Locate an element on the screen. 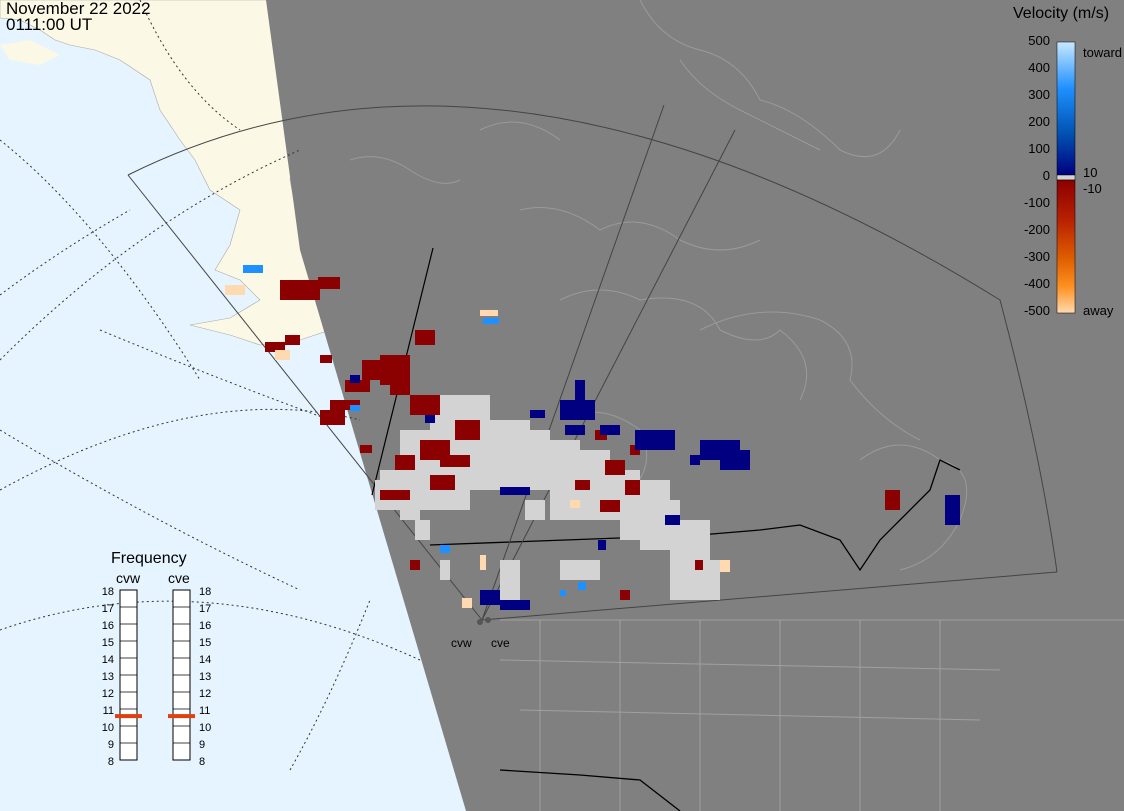  island-patch is located at coordinates (152, 50).